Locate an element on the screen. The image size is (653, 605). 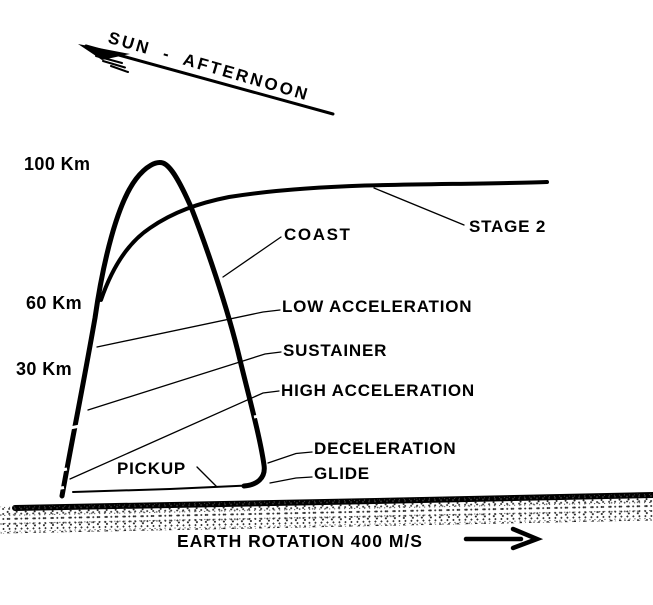
phase-label-deceleration: DECELERATION is located at coordinates (385, 448).